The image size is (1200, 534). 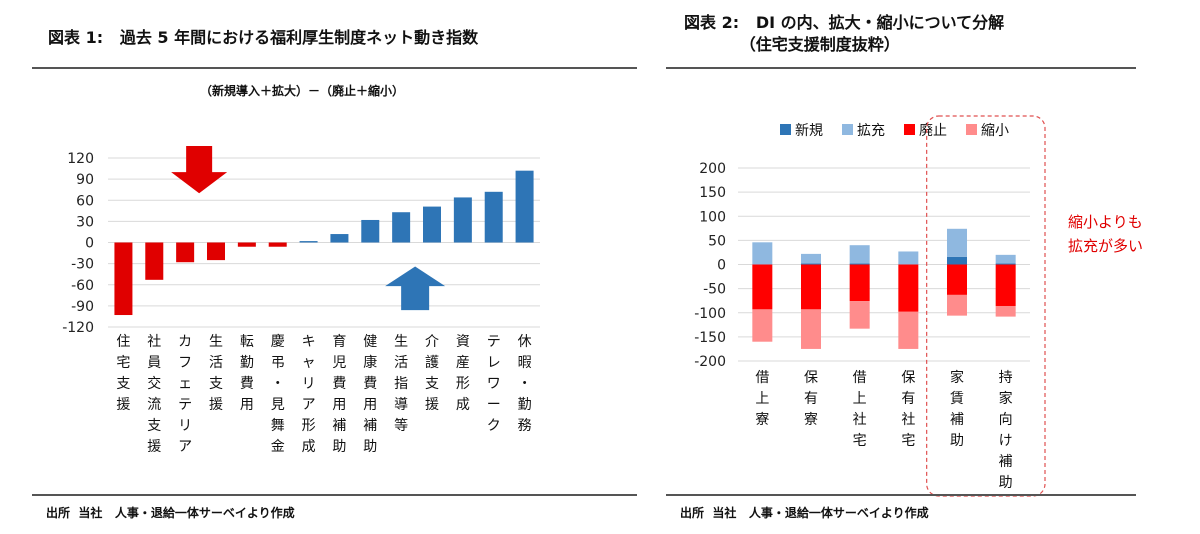 What do you see at coordinates (1106, 246) in the screenshot?
I see `callout-line-2: 拡充が多い` at bounding box center [1106, 246].